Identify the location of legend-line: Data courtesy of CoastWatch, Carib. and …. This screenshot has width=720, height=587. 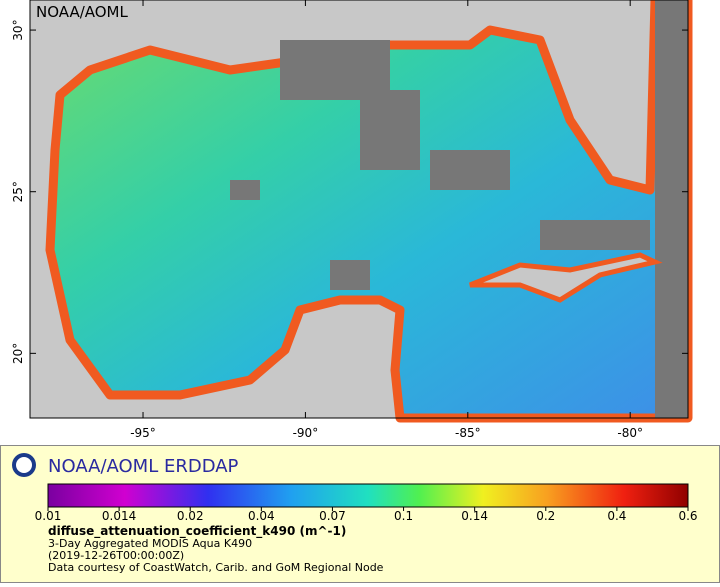
(216, 567).